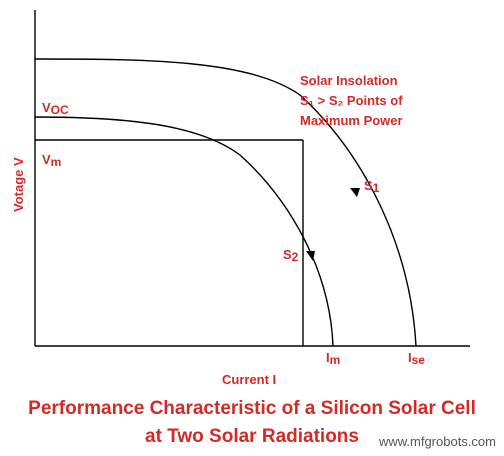 Image resolution: width=504 pixels, height=456 pixels. I want to click on ise-sub: se, so click(419, 360).